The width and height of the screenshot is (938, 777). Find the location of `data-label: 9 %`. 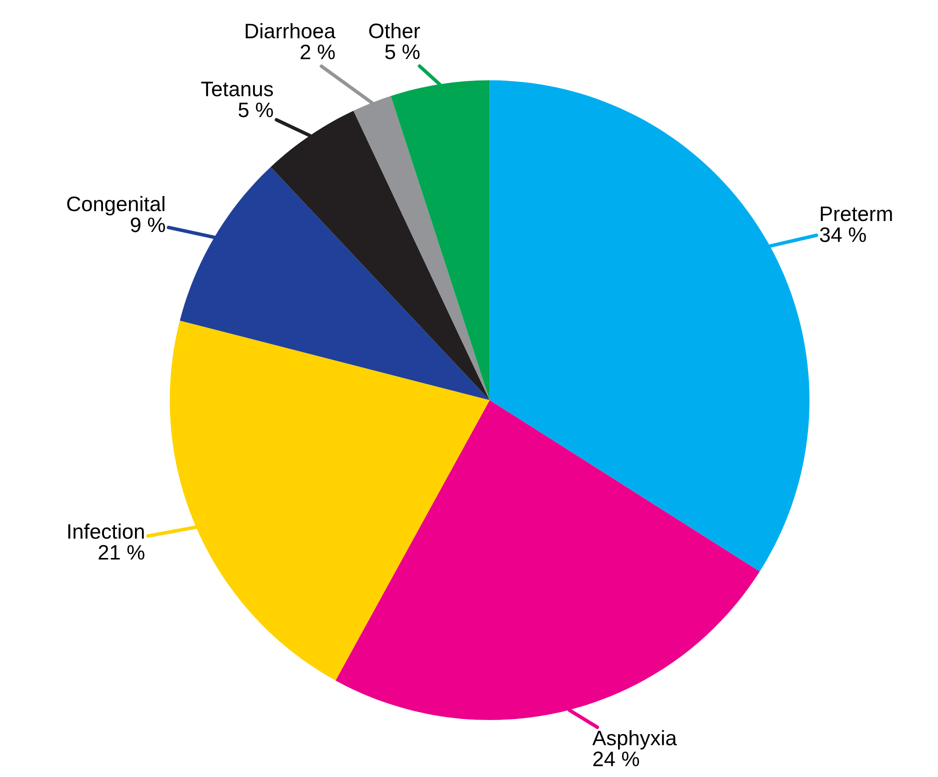

data-label: 9 % is located at coordinates (147, 224).